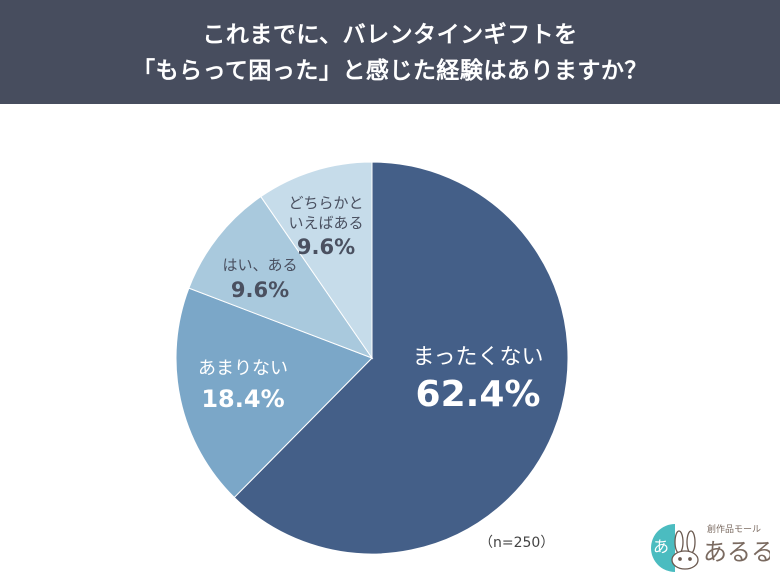 This screenshot has height=585, width=780. I want to click on logo-name: あるる, so click(736, 552).